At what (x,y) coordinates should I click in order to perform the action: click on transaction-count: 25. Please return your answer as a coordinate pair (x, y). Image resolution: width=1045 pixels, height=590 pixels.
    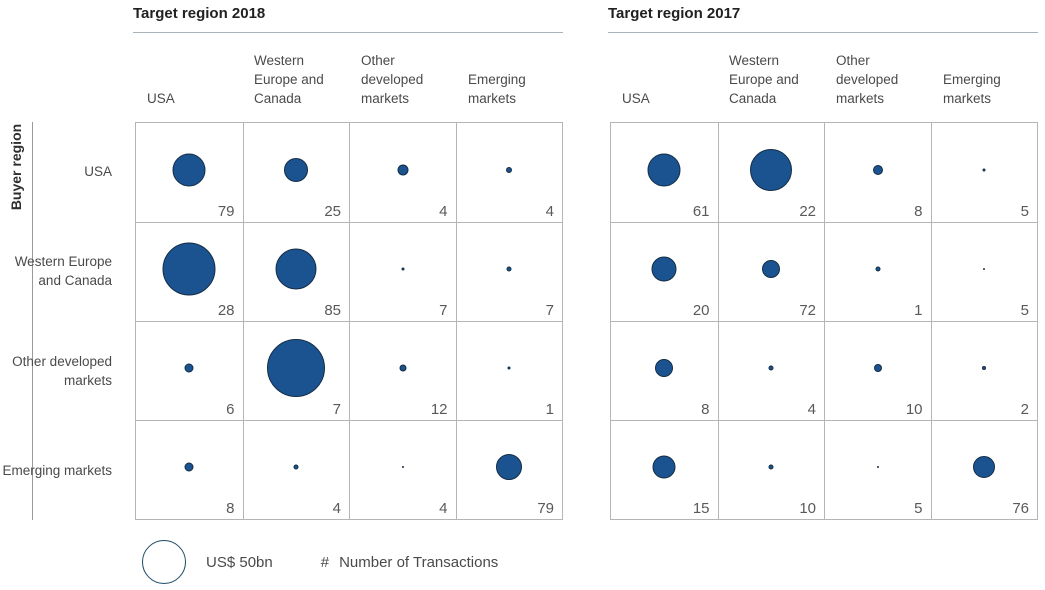
    Looking at the image, I should click on (332, 211).